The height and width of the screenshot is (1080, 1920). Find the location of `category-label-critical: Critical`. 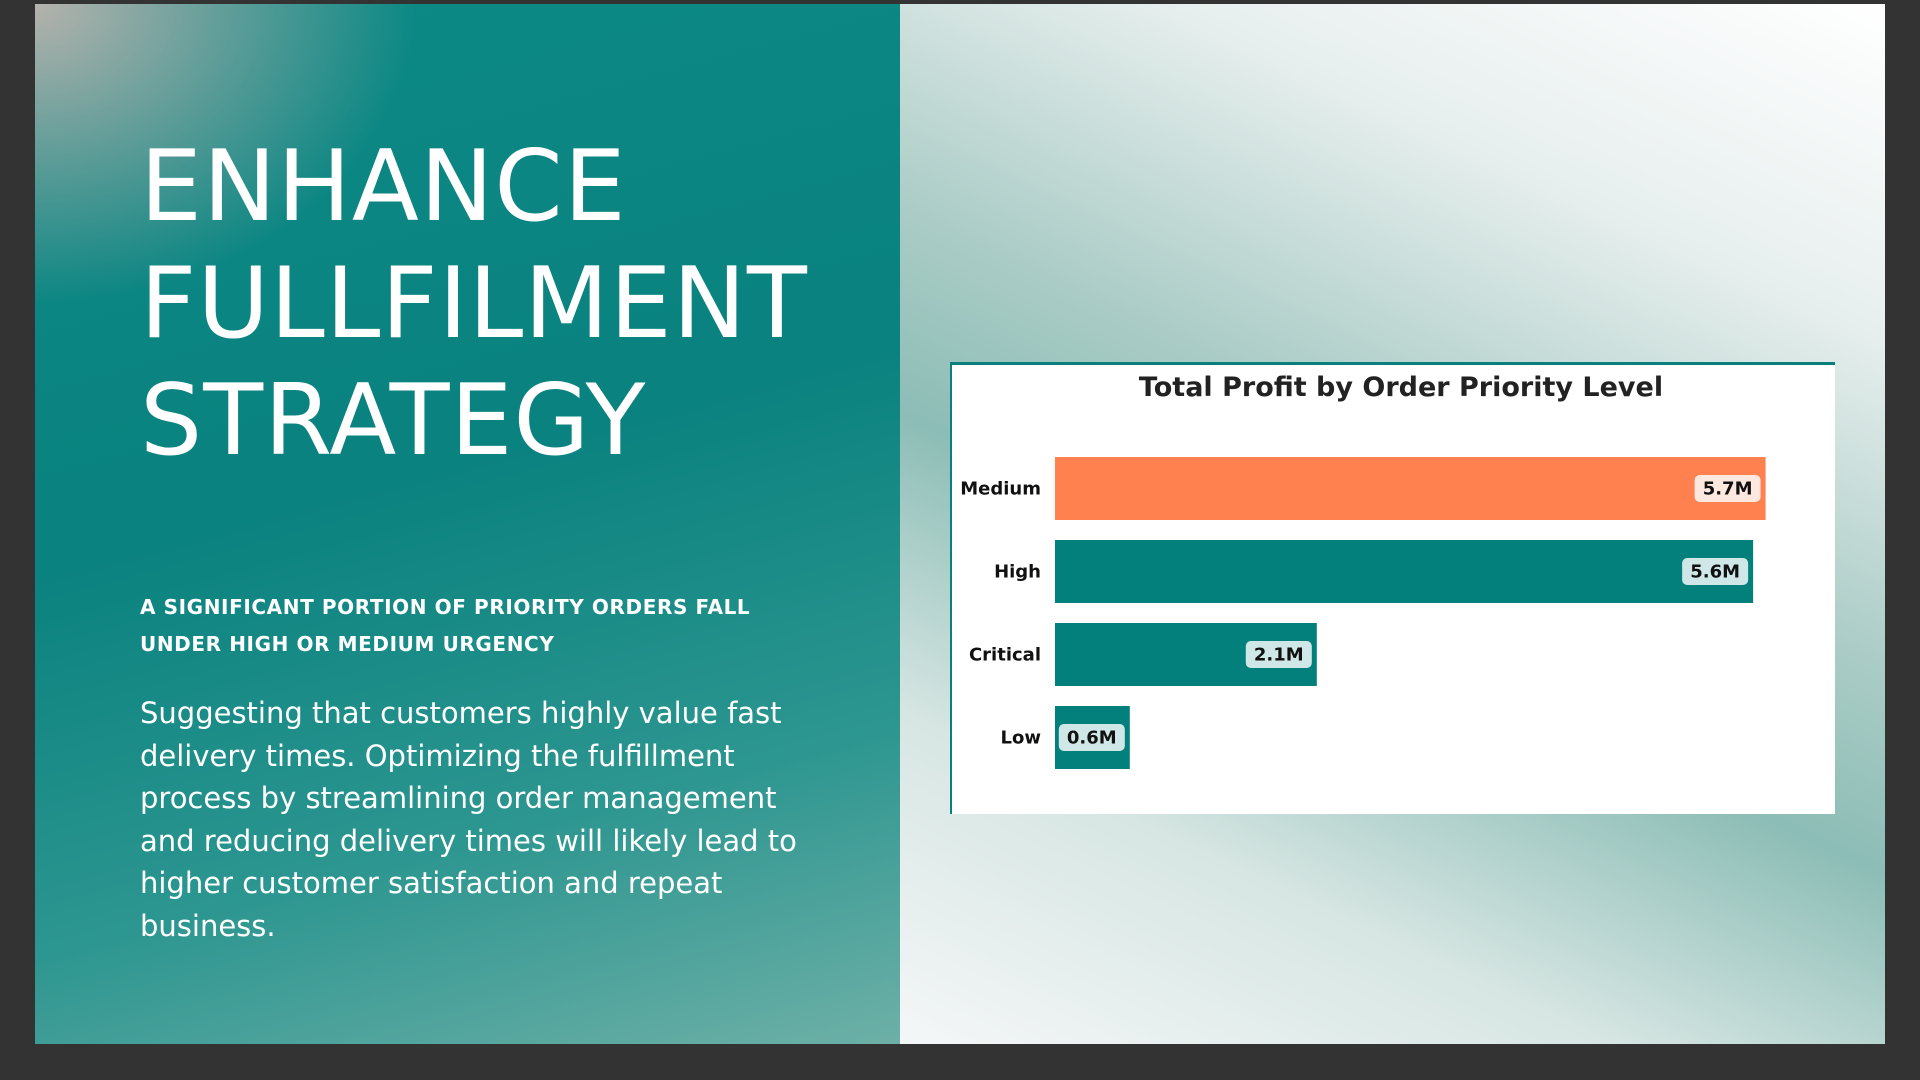

category-label-critical: Critical is located at coordinates (1005, 655).